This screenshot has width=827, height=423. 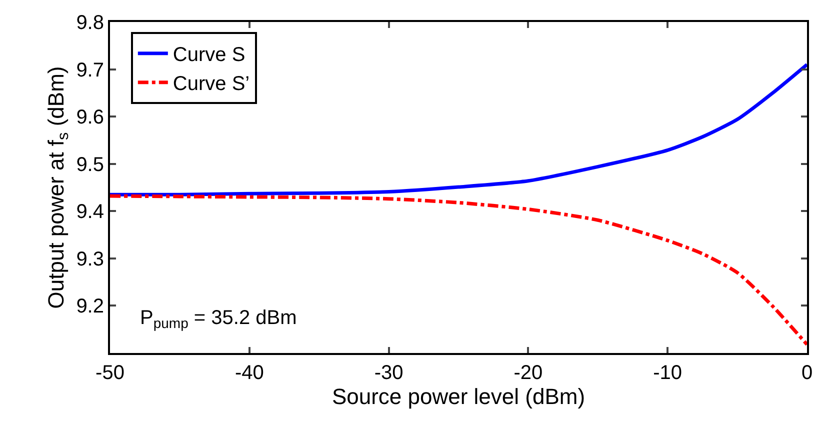 I want to click on legend-label: Curve S’, so click(x=211, y=84).